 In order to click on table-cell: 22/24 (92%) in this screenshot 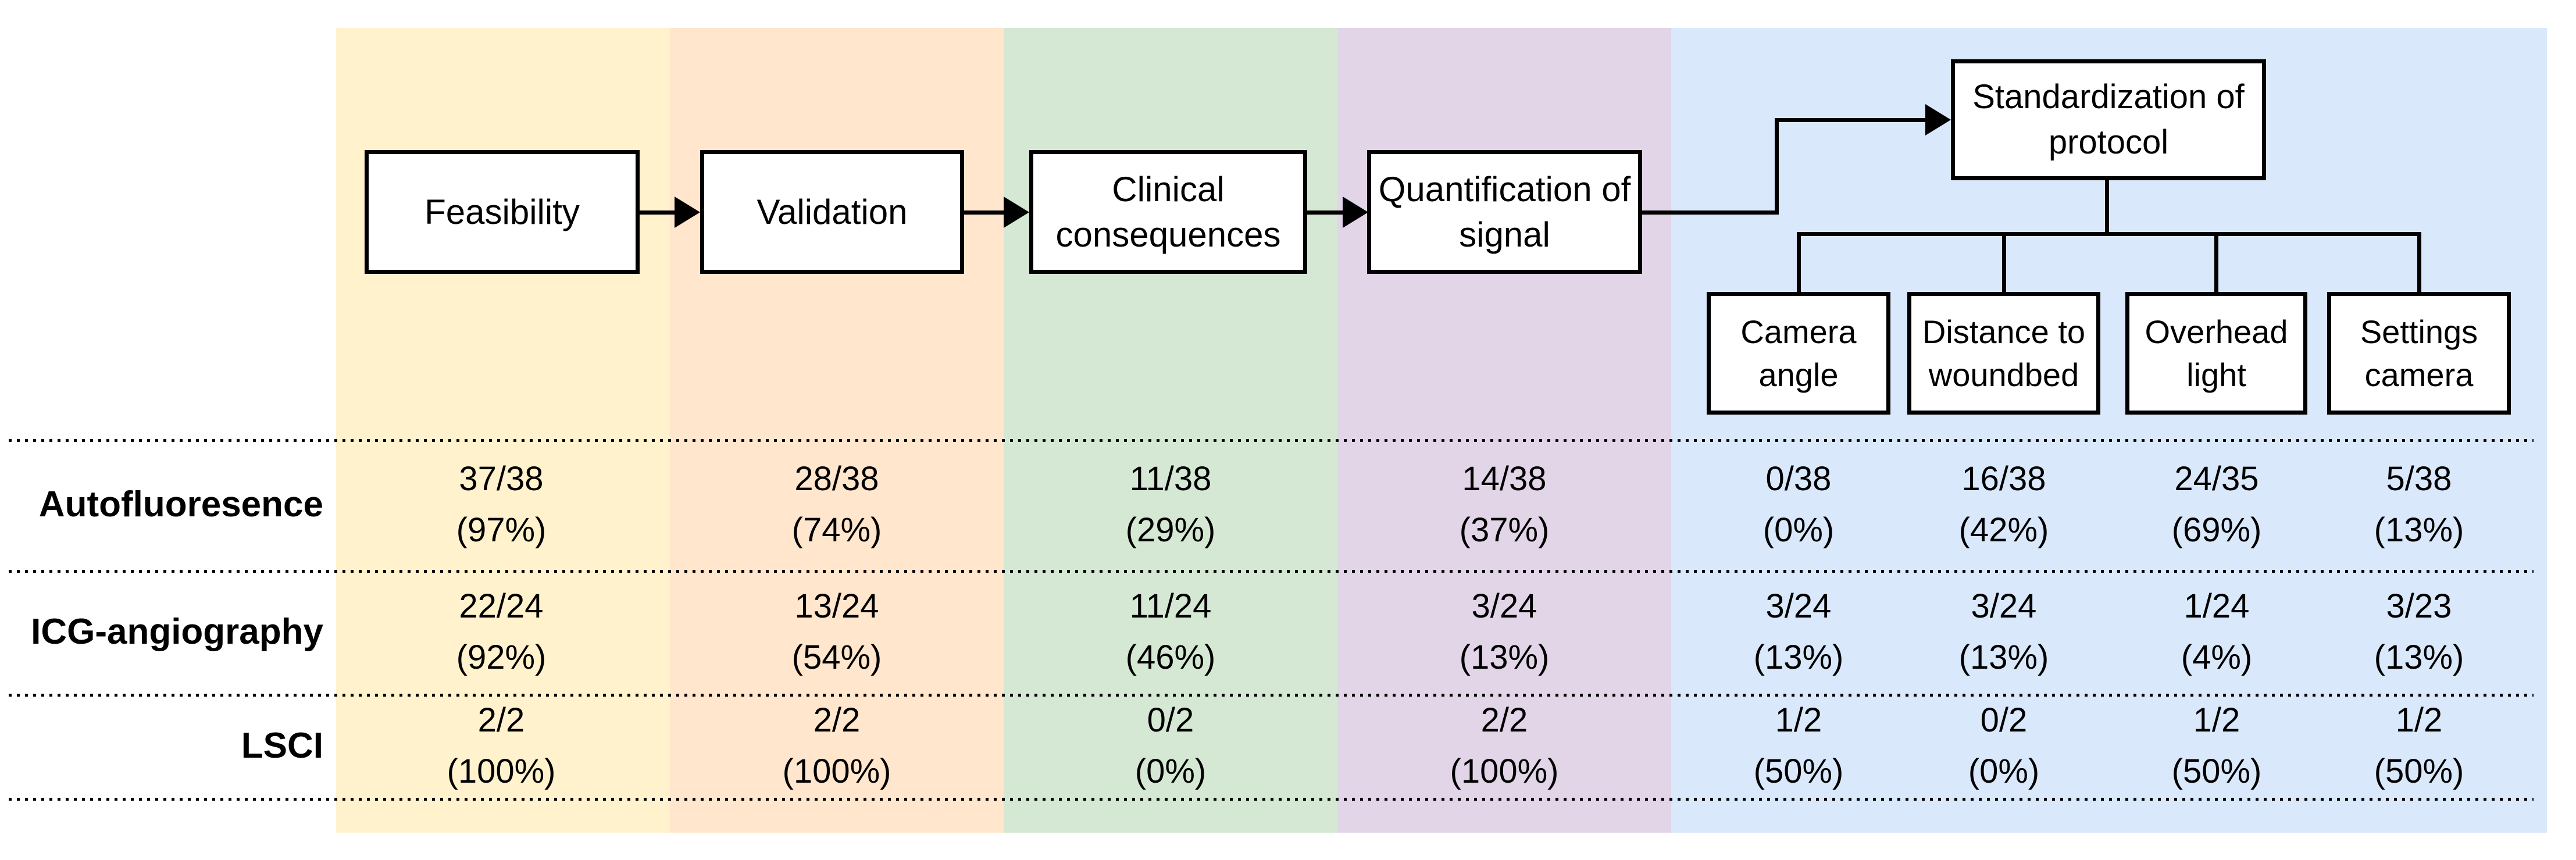, I will do `click(501, 632)`.